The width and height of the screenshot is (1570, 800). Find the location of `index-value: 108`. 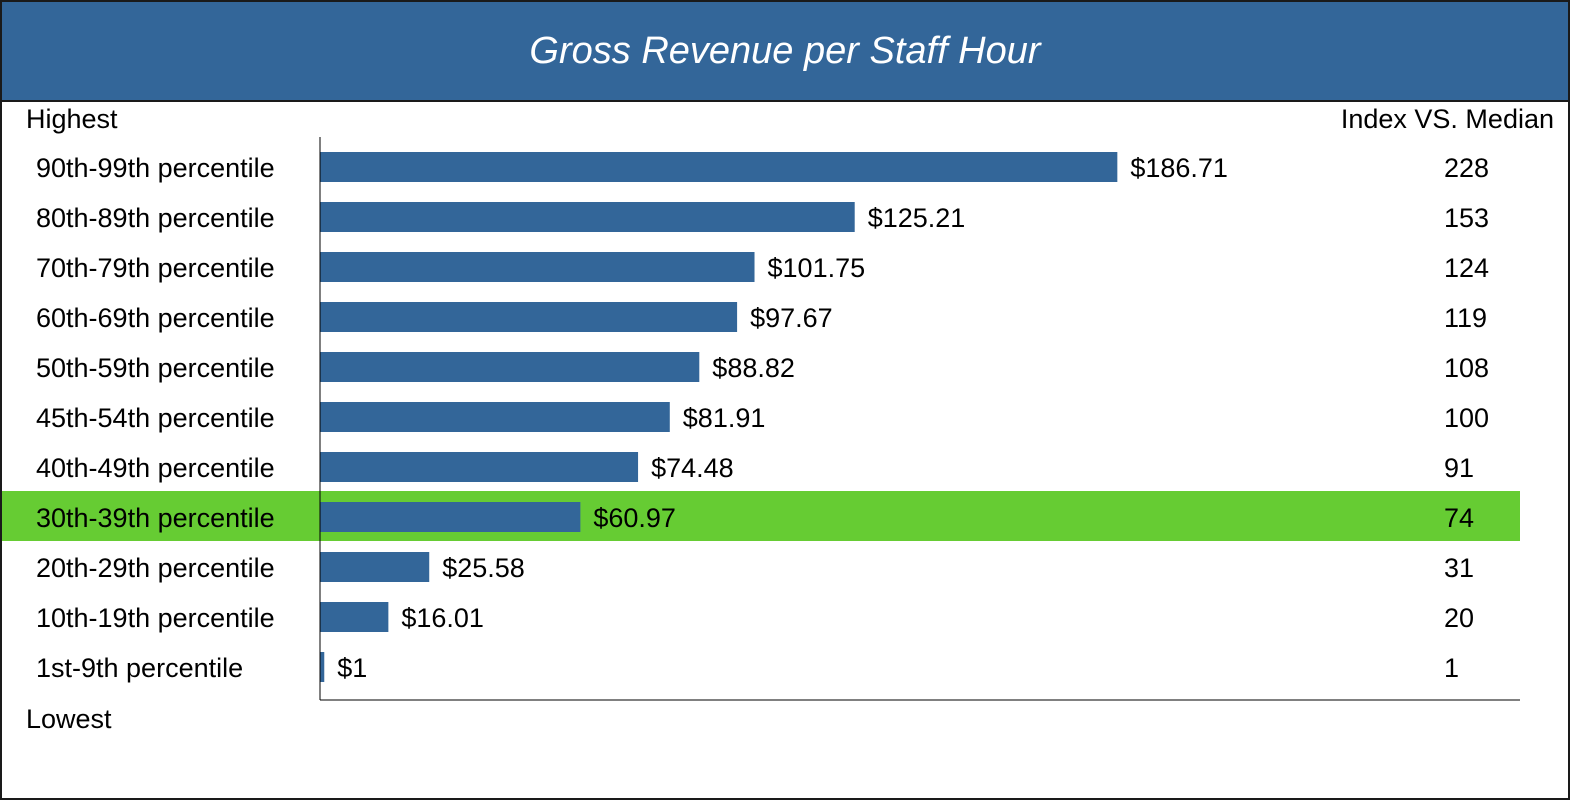

index-value: 108 is located at coordinates (1466, 368).